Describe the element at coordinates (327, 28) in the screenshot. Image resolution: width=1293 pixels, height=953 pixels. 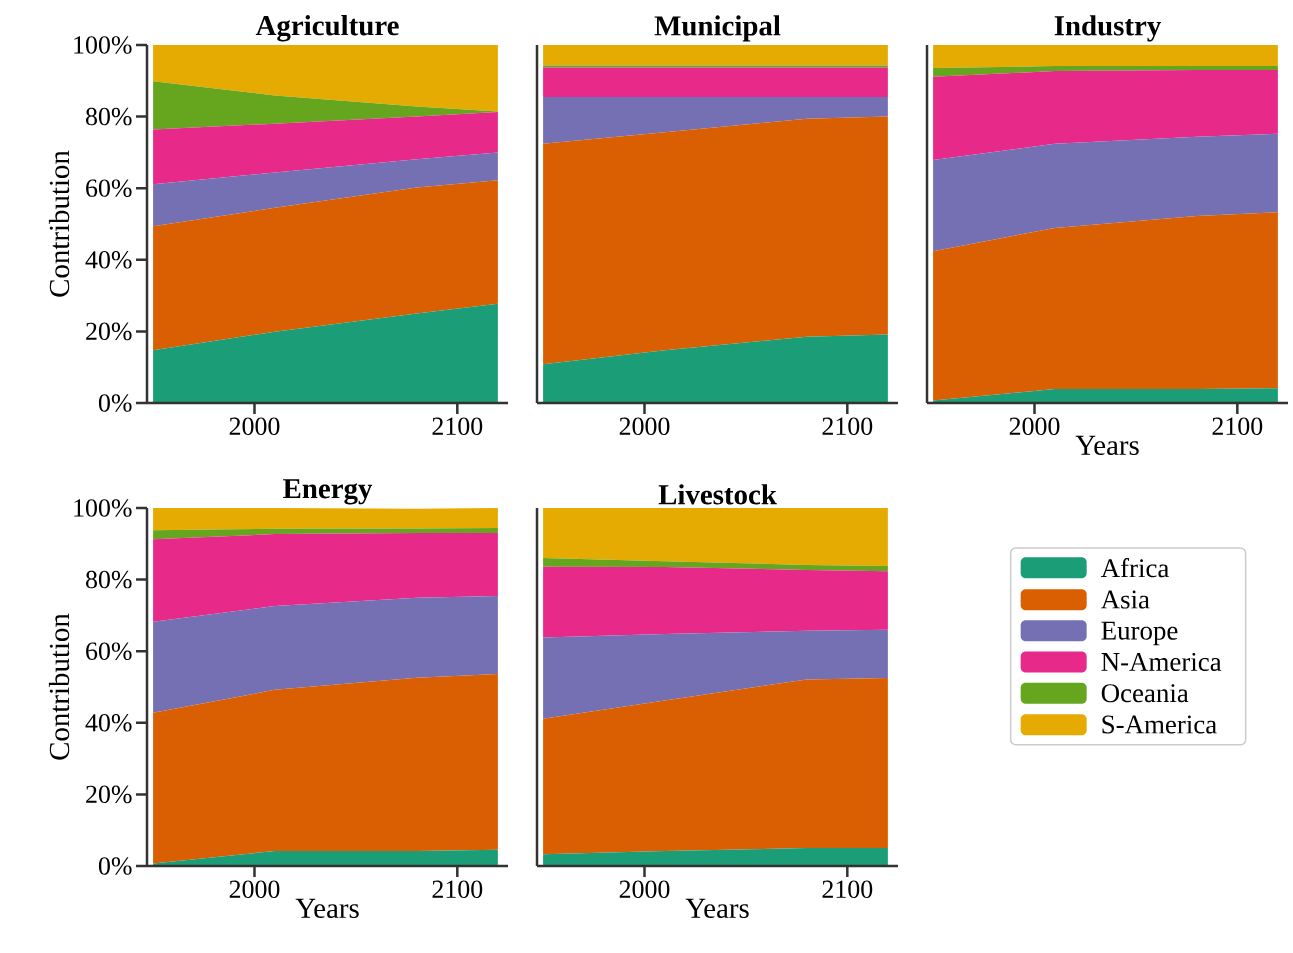
I see `chart-title: Agriculture` at that location.